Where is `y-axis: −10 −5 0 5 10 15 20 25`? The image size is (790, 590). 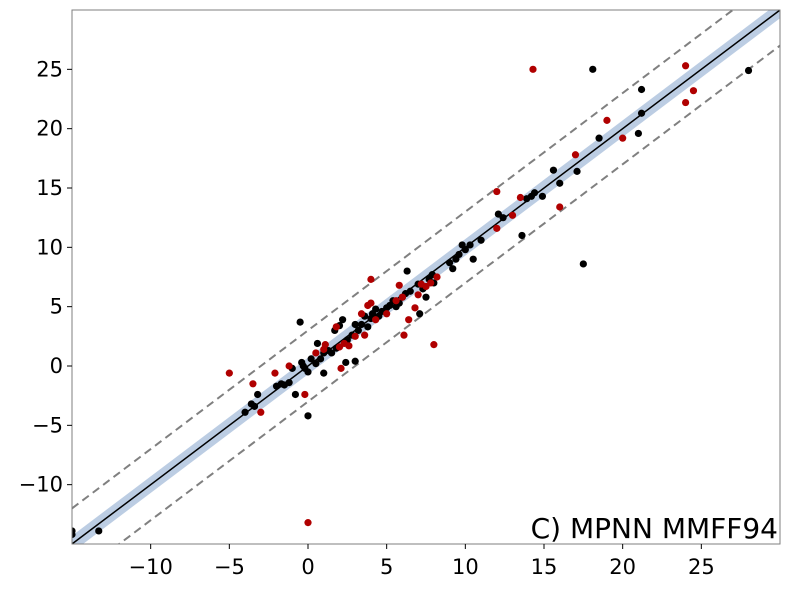
y-axis: −10 −5 0 5 10 15 20 25 is located at coordinates (45, 277).